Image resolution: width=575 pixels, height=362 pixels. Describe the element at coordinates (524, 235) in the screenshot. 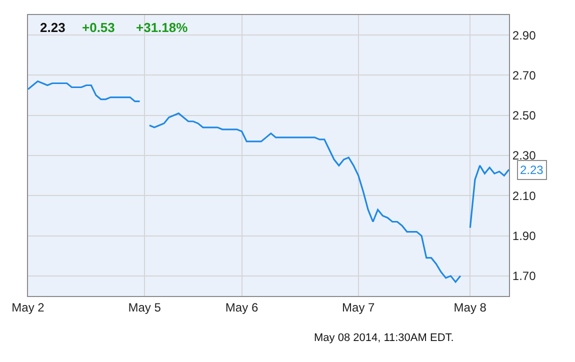

I see `y-tick-label: 1.90` at that location.